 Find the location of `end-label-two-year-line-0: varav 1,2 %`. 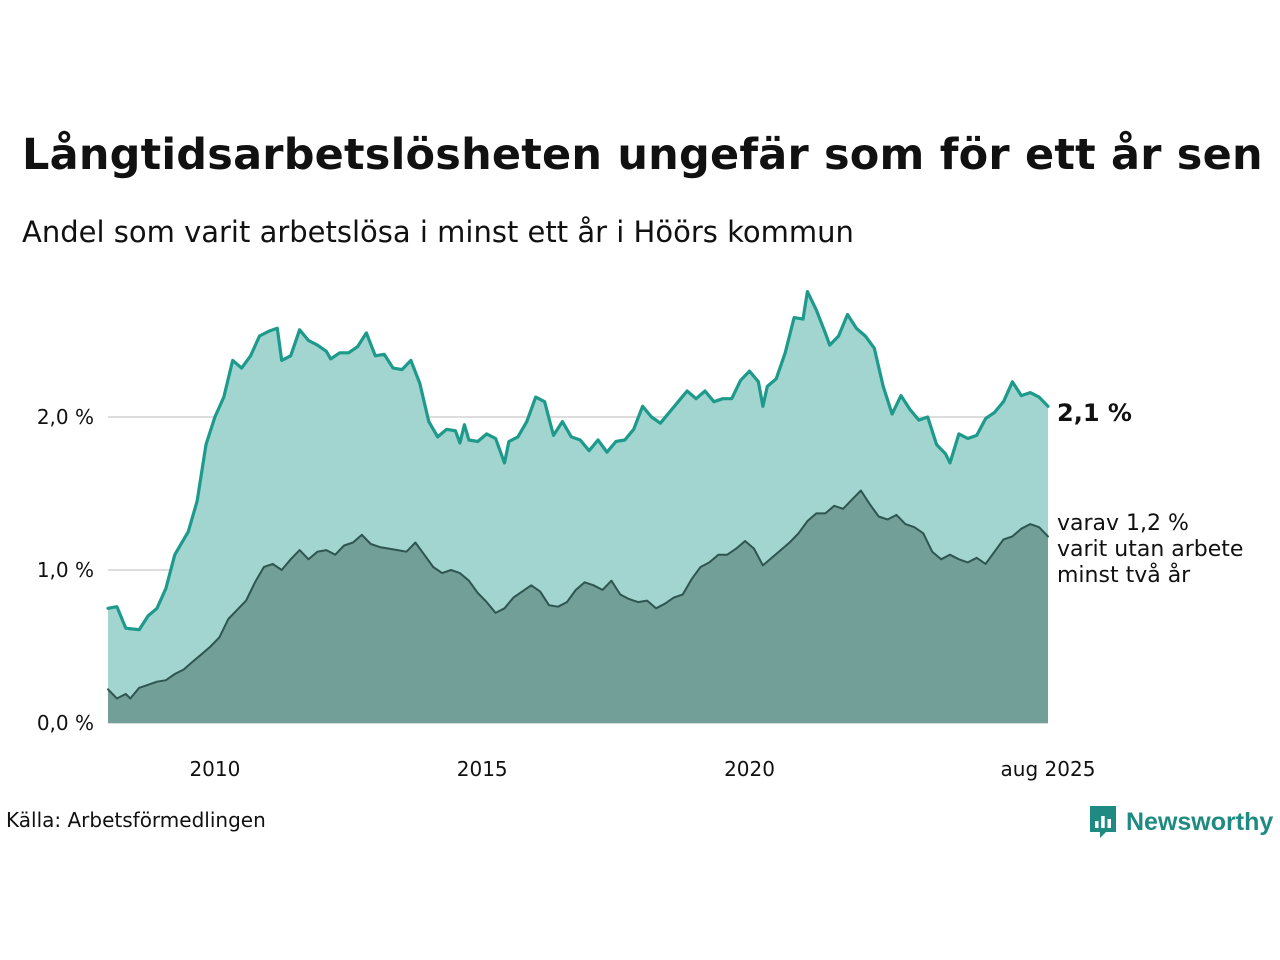

end-label-two-year-line-0: varav 1,2 % is located at coordinates (1123, 523).